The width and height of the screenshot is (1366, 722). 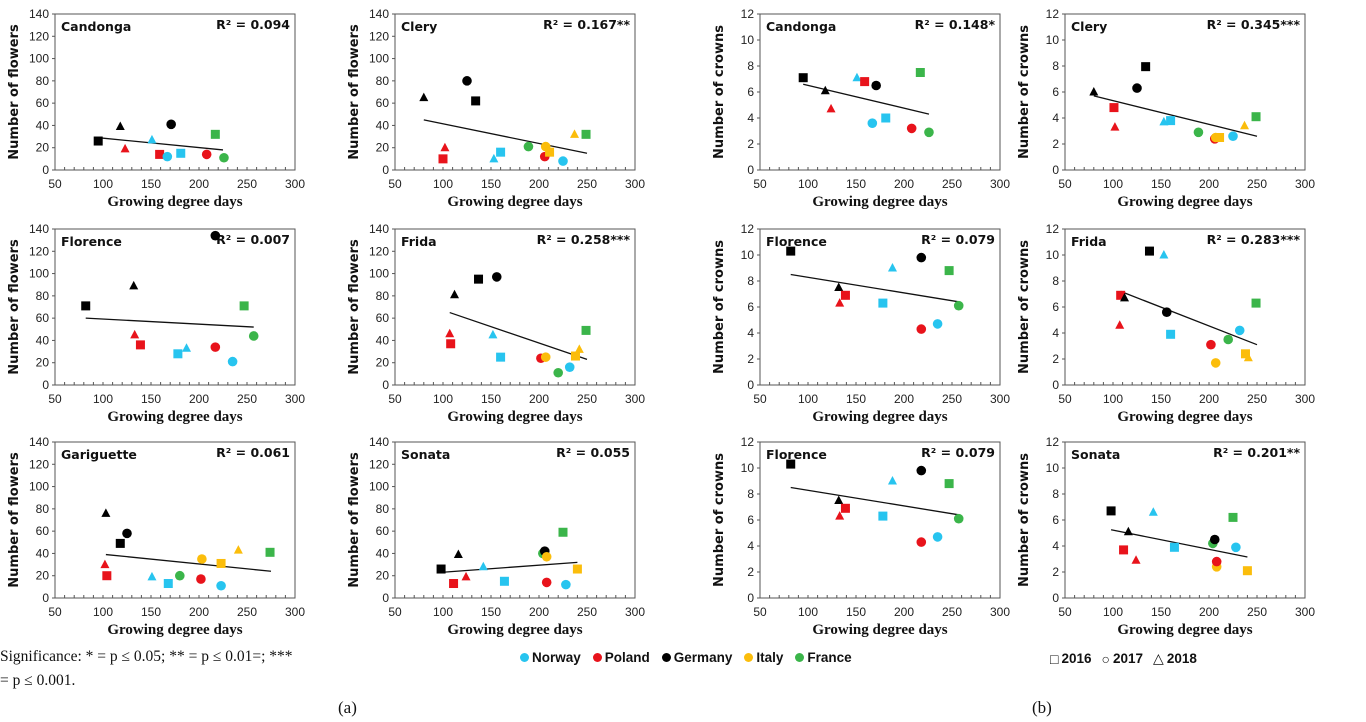 What do you see at coordinates (719, 520) in the screenshot?
I see `y-axis-title: Number of crowns` at bounding box center [719, 520].